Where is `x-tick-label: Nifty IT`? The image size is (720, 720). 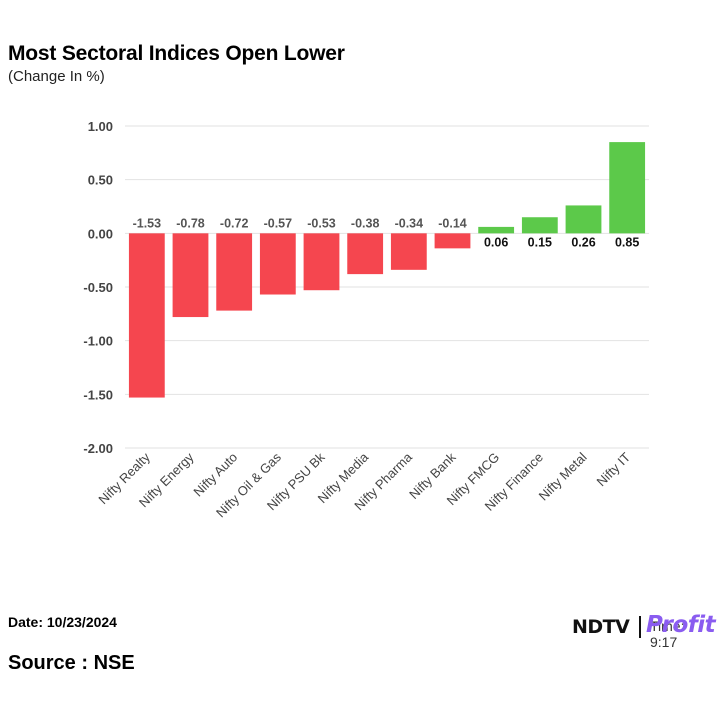 x-tick-label: Nifty IT is located at coordinates (614, 469).